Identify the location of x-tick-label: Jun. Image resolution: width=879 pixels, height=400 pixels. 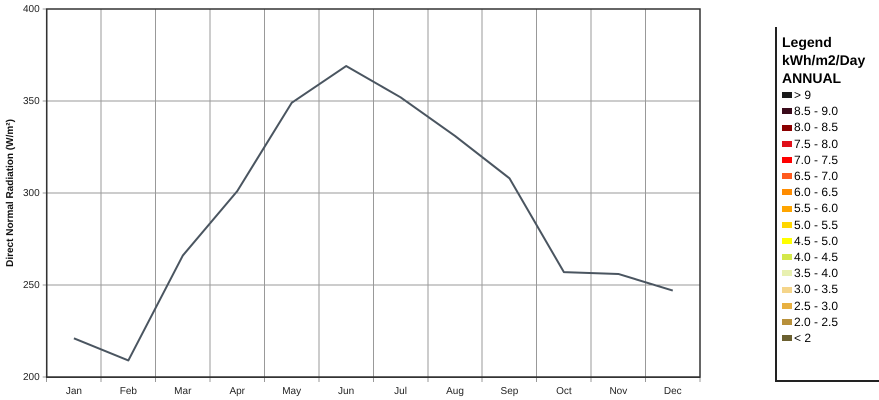
(346, 391).